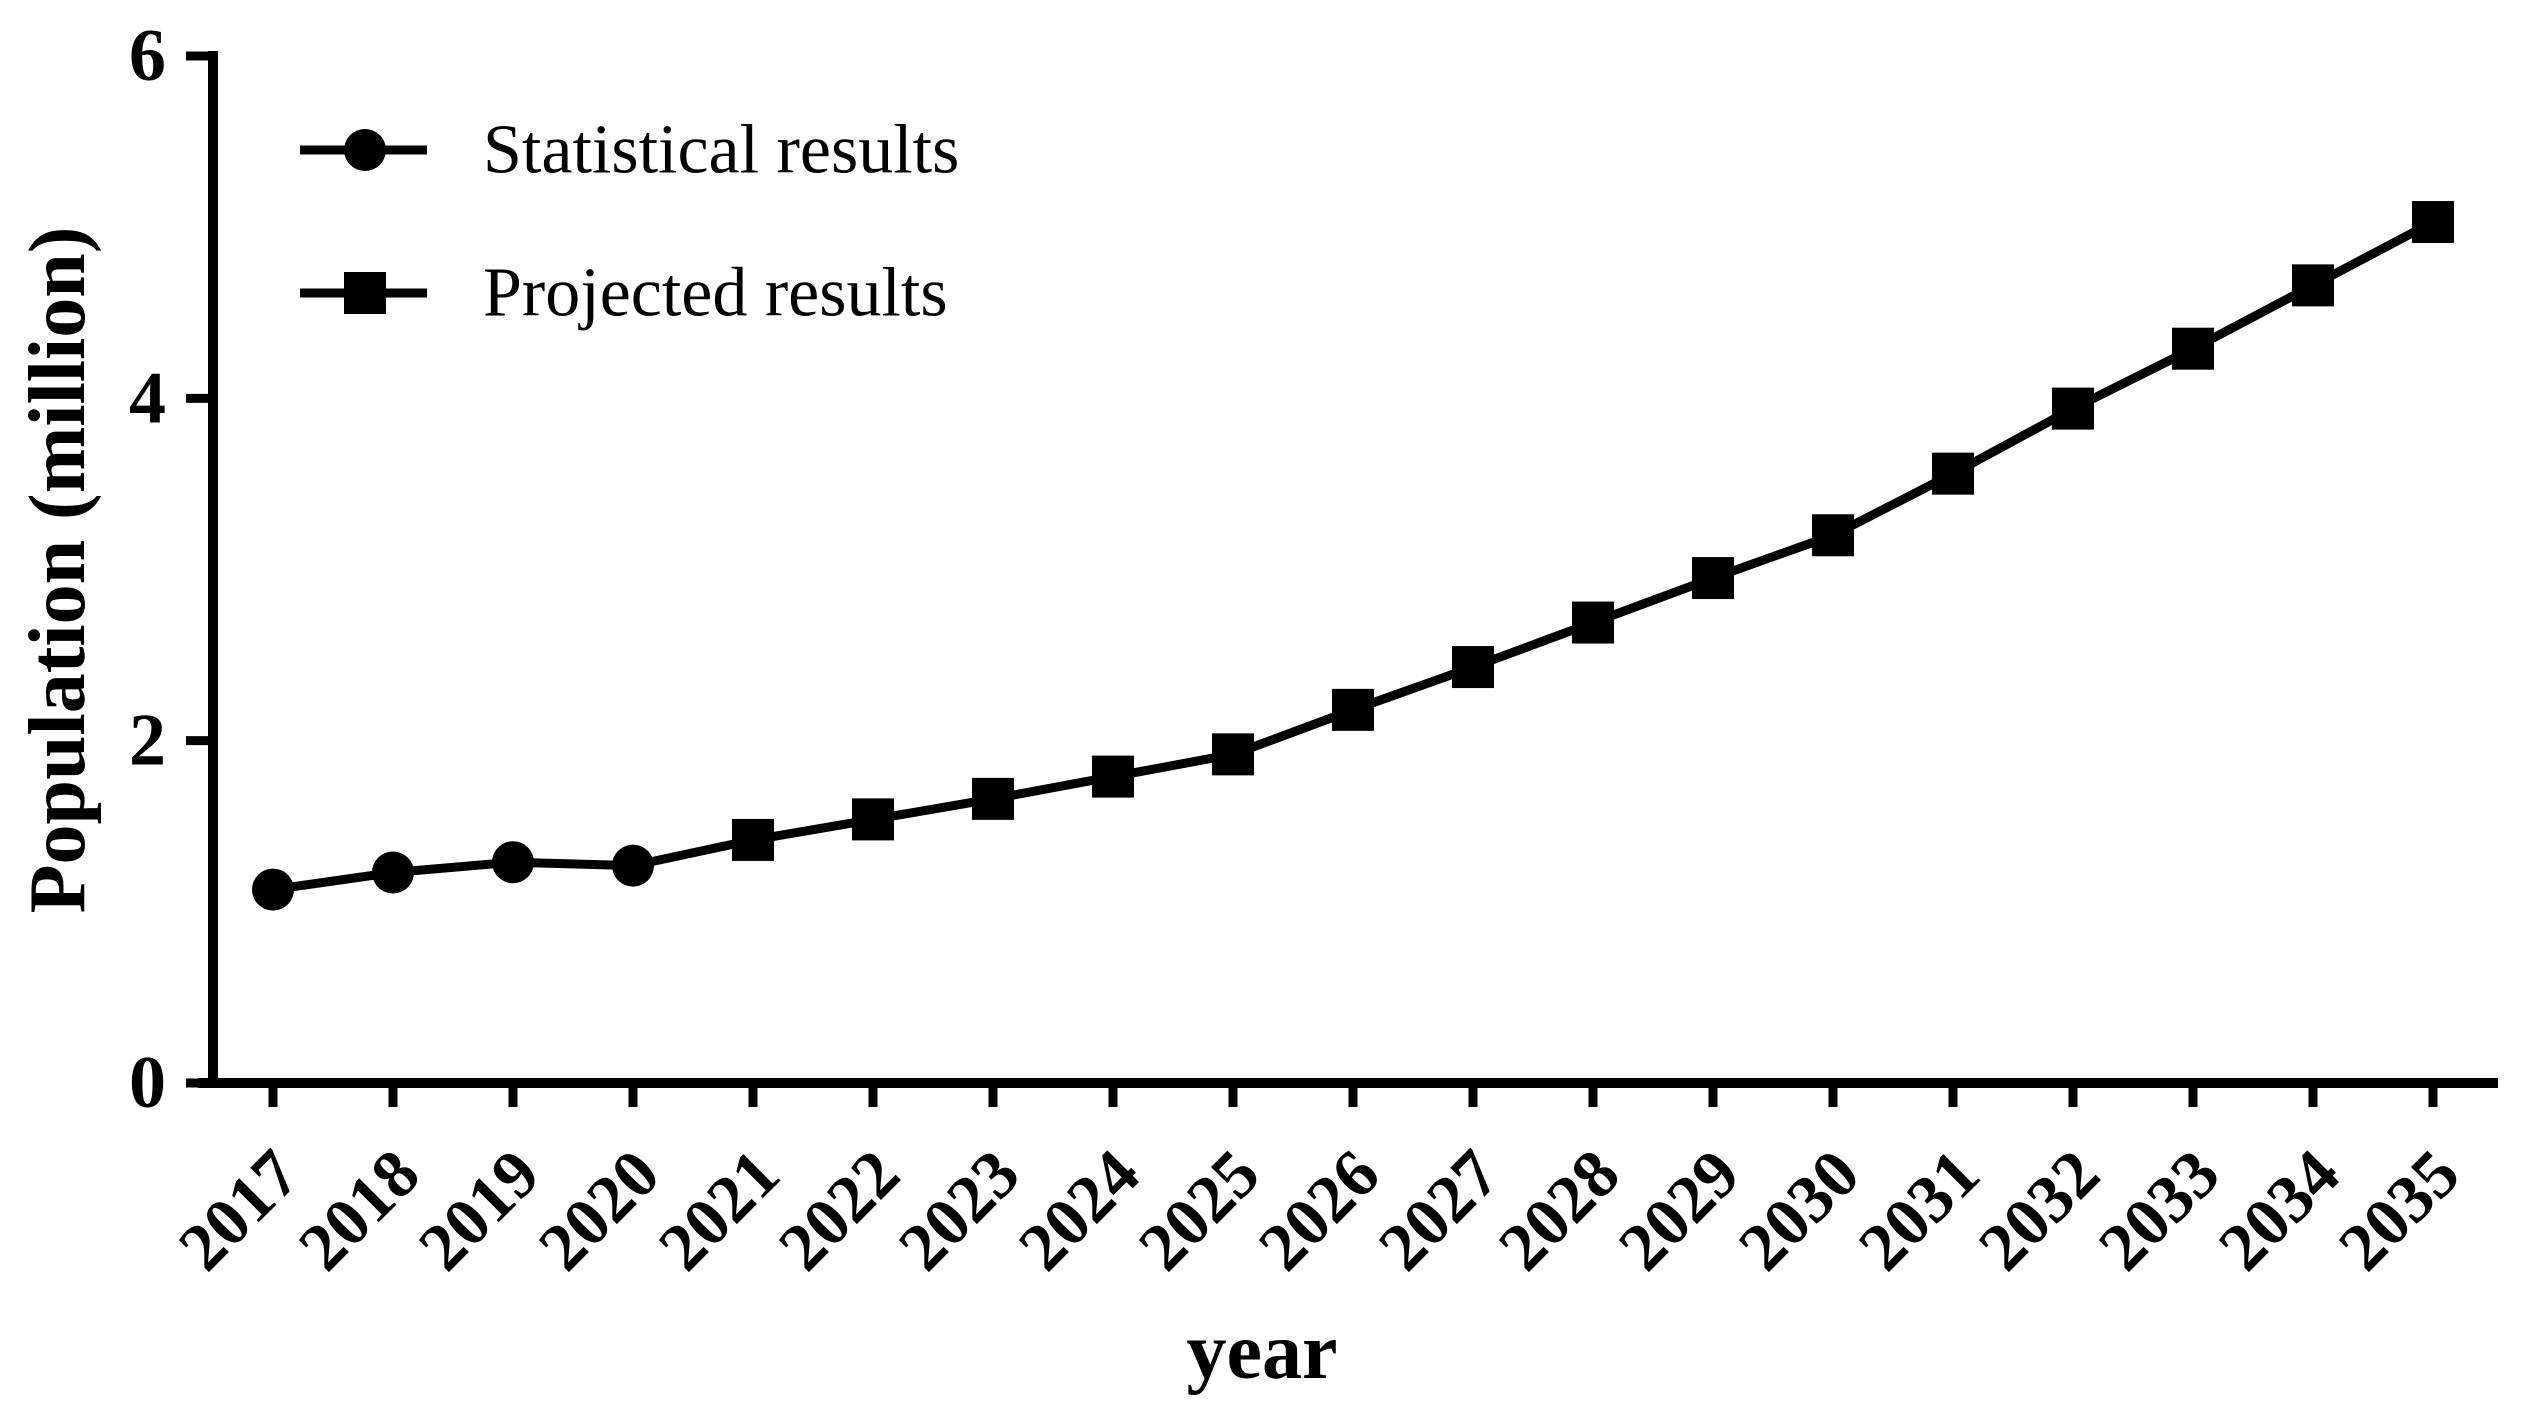  I want to click on x-tick-label: 2020, so click(599, 1210).